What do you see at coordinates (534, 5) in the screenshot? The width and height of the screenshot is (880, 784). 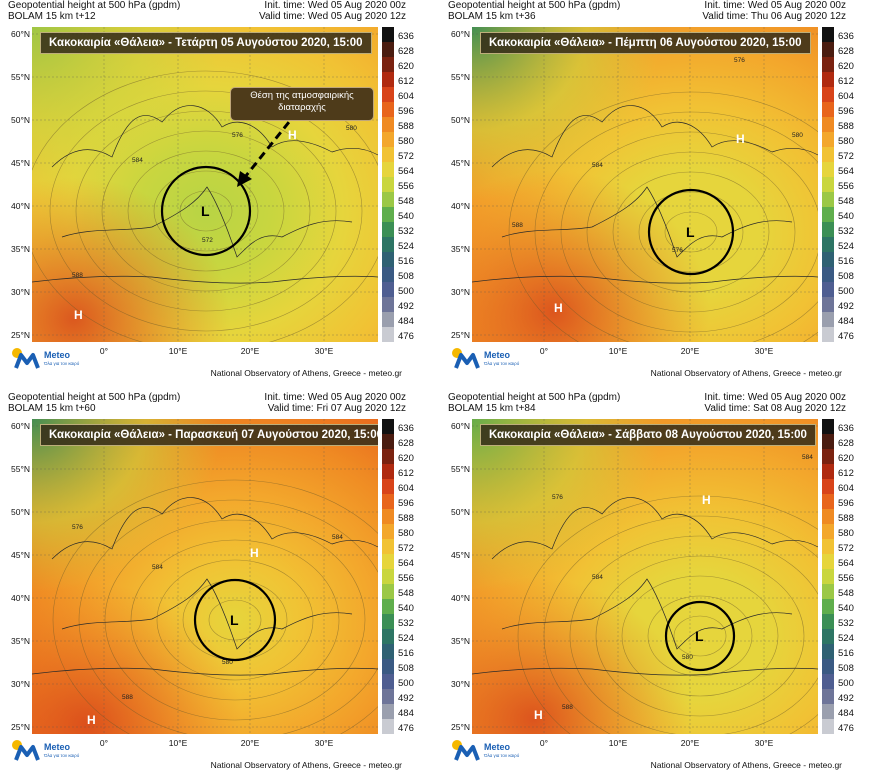 I see `product-title: Geopotential height at 500 hPa (gpdm)` at bounding box center [534, 5].